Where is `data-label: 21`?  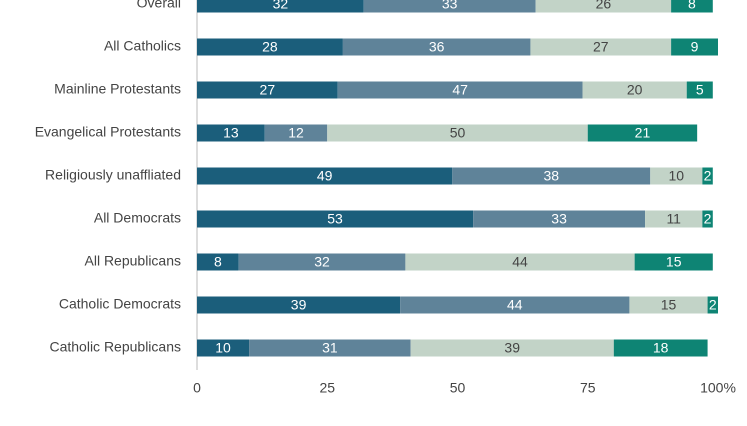
data-label: 21 is located at coordinates (643, 133).